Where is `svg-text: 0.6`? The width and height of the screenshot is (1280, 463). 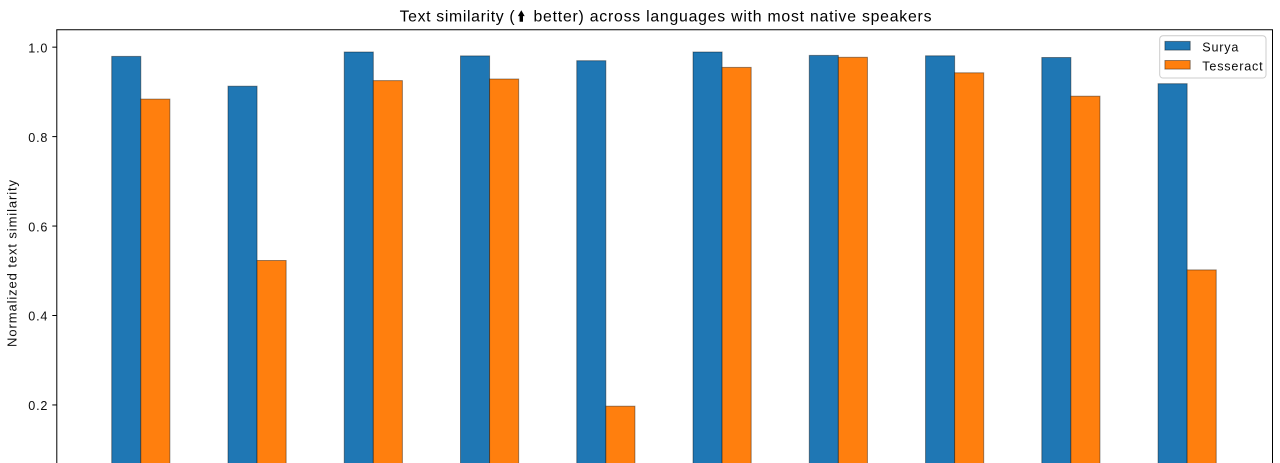 svg-text: 0.6 is located at coordinates (38, 227).